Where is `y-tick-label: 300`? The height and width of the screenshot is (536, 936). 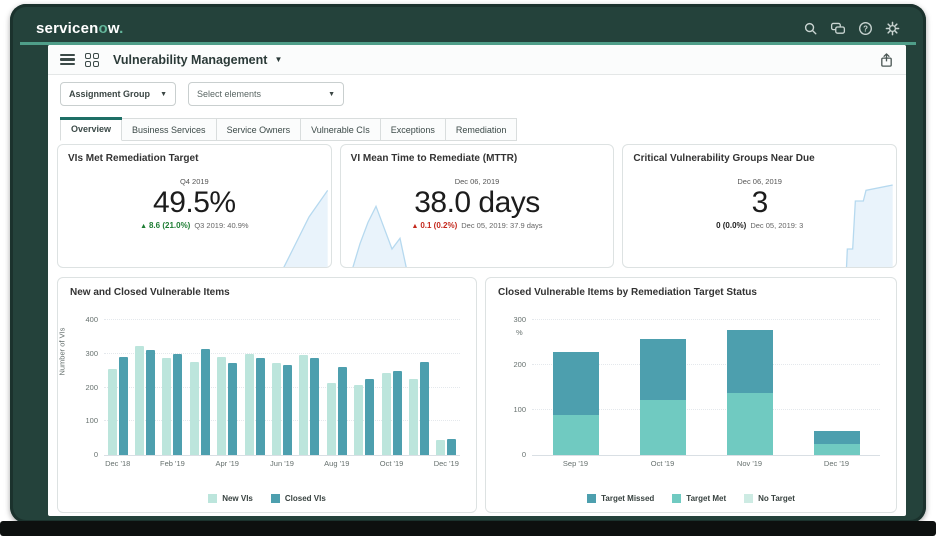
y-tick-label: 300 is located at coordinates (91, 353).